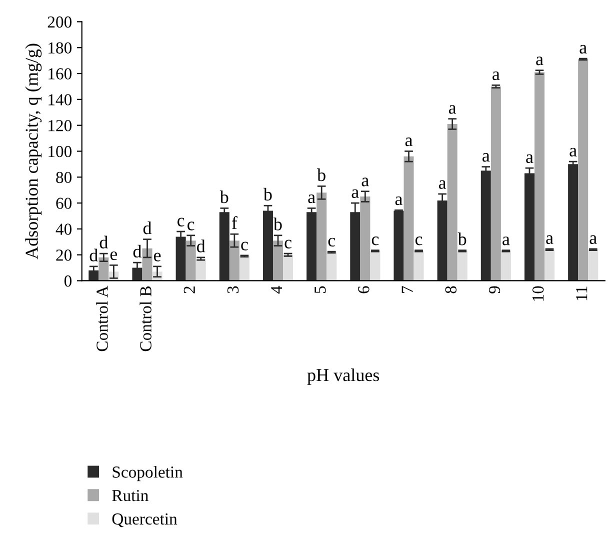 Image resolution: width=611 pixels, height=543 pixels. I want to click on y-axis-title: Adsorption capacity, q (mg/g), so click(33, 152).